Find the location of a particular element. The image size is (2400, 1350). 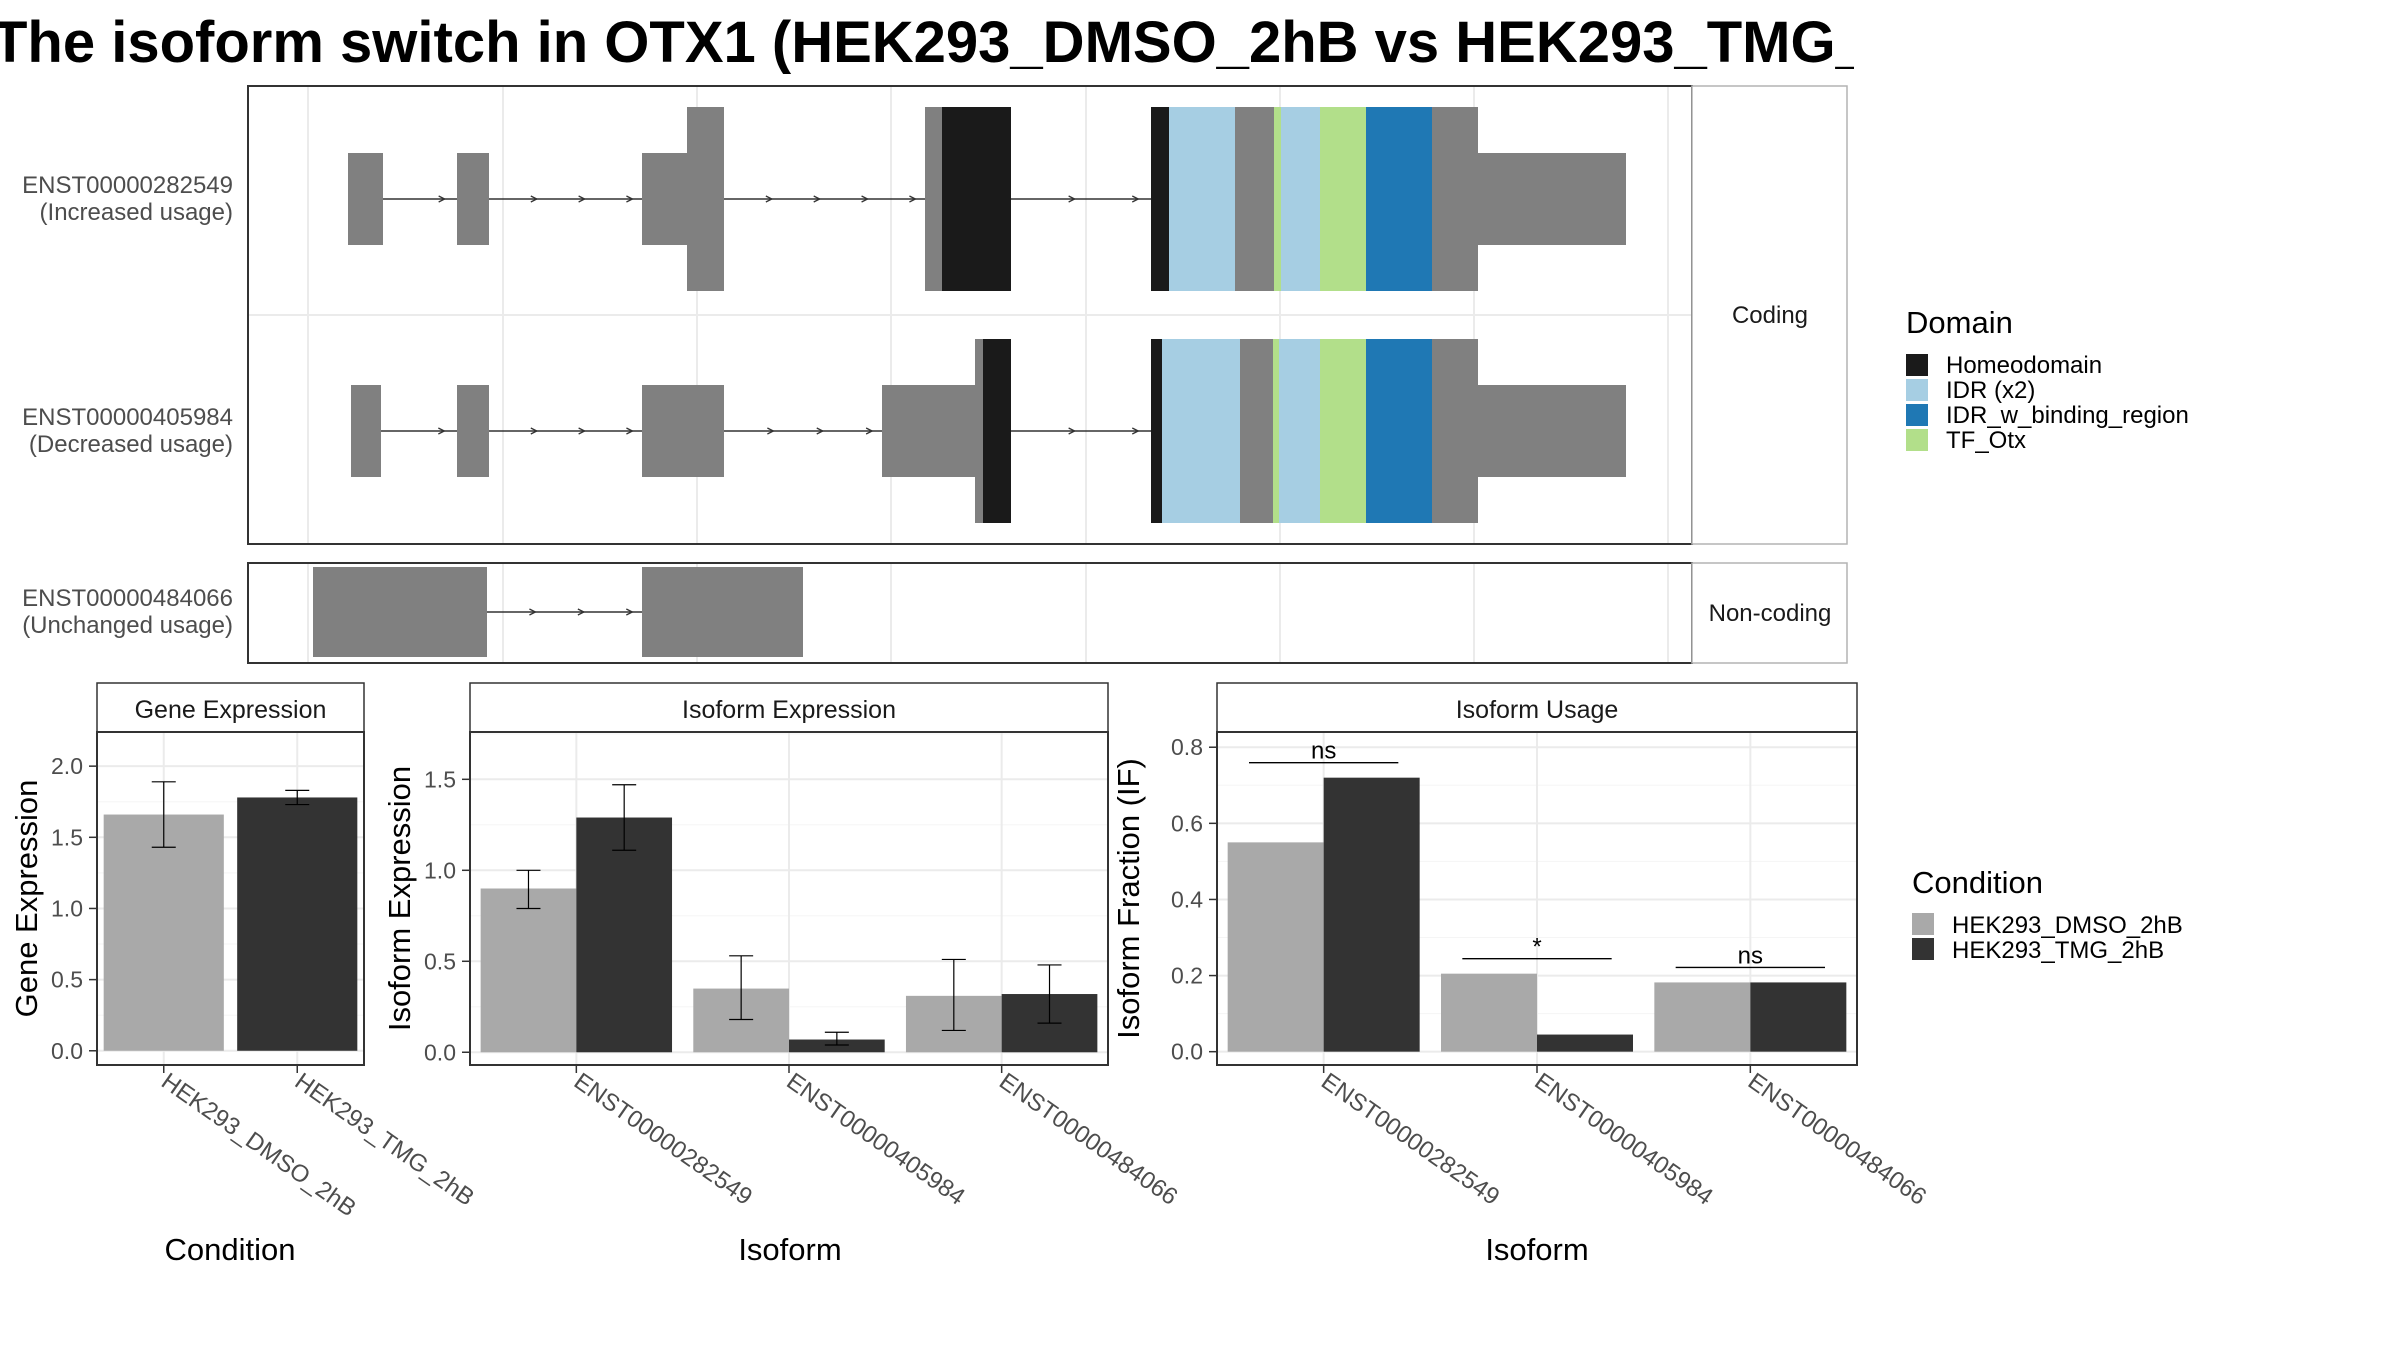

transcript-status-label: (Decreased usage) is located at coordinates (131, 444).